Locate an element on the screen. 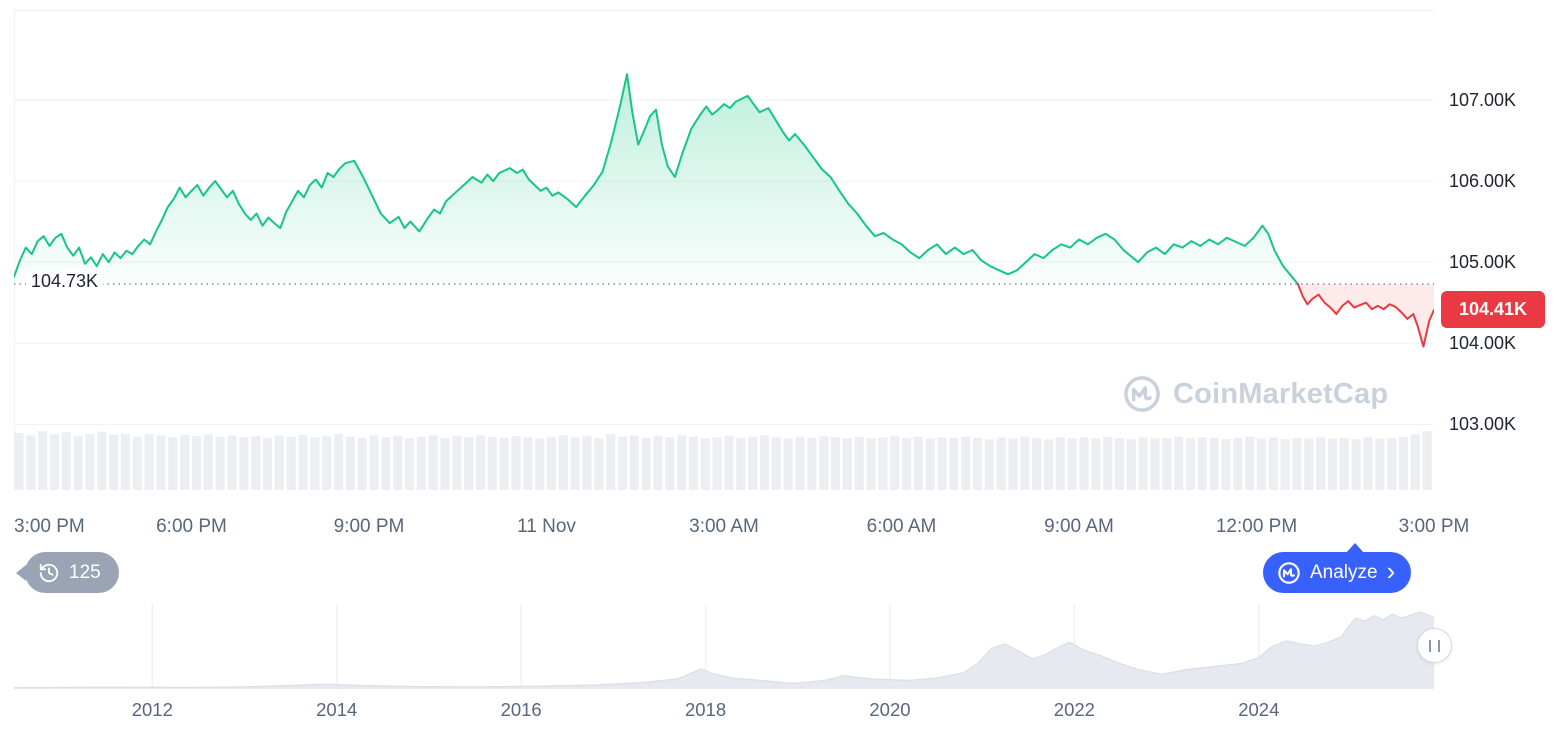 This screenshot has height=732, width=1566. range-drag-handle is located at coordinates (1434, 645).